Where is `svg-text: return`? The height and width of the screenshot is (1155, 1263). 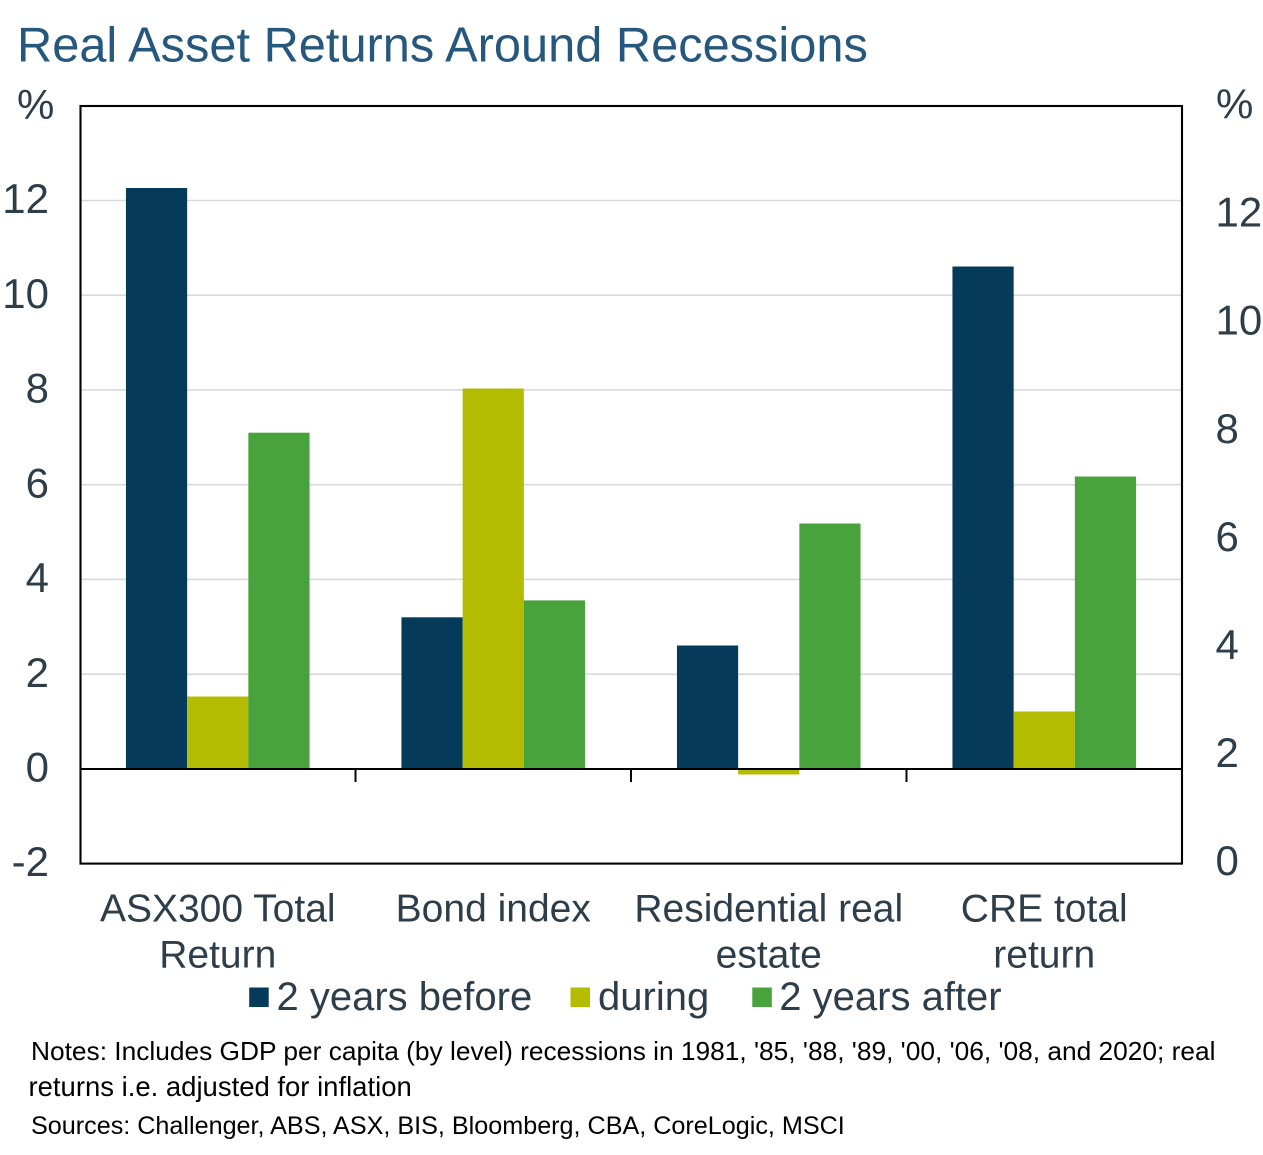
svg-text: return is located at coordinates (1044, 955).